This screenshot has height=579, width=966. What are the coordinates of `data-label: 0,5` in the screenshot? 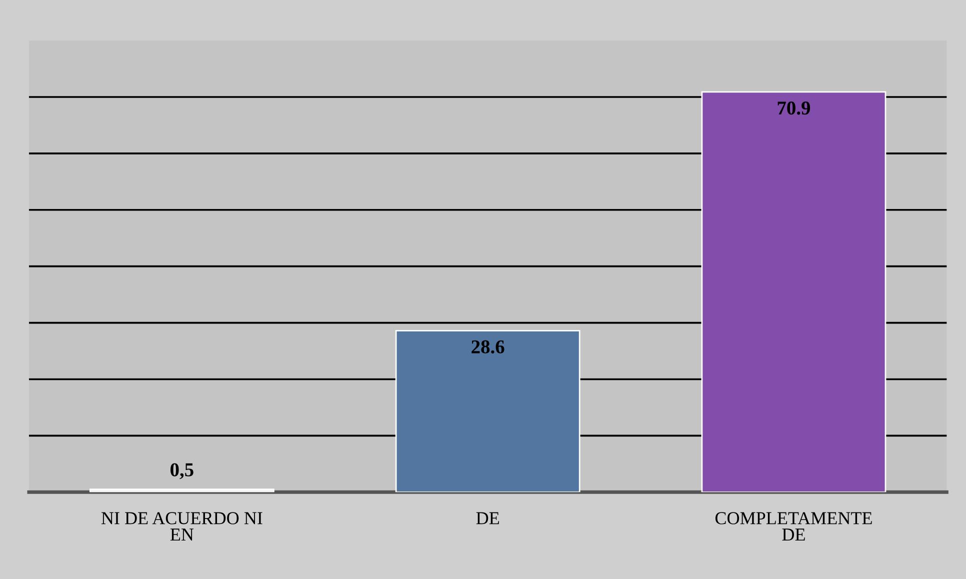 It's located at (182, 471).